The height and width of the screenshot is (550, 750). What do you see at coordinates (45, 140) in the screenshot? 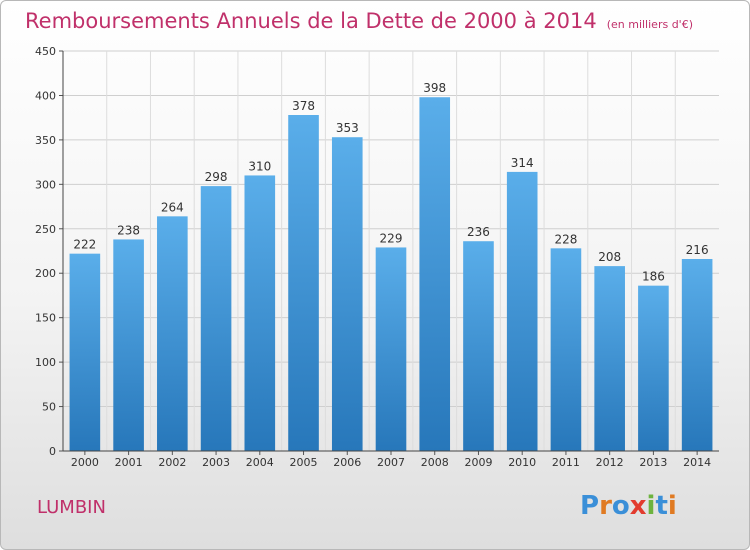
I see `y-tick-label: 350` at bounding box center [45, 140].